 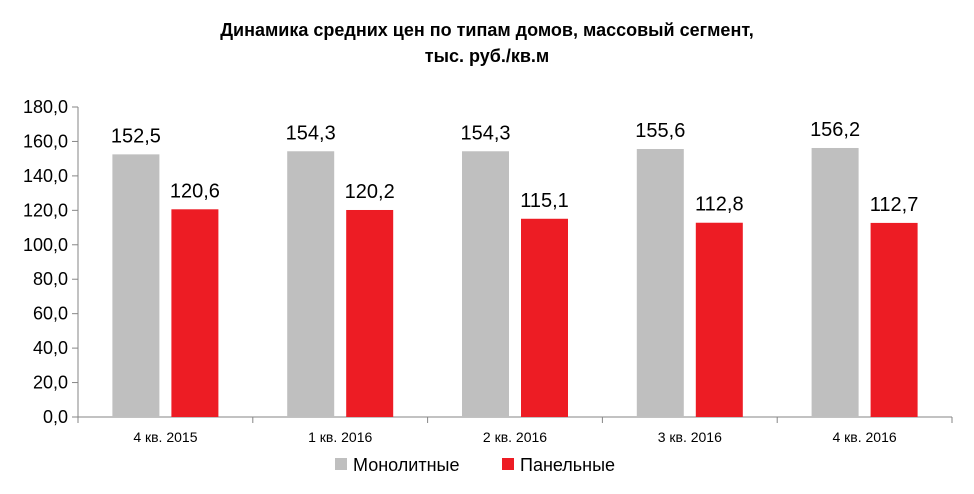 What do you see at coordinates (894, 205) in the screenshot?
I see `data-label: 112,7` at bounding box center [894, 205].